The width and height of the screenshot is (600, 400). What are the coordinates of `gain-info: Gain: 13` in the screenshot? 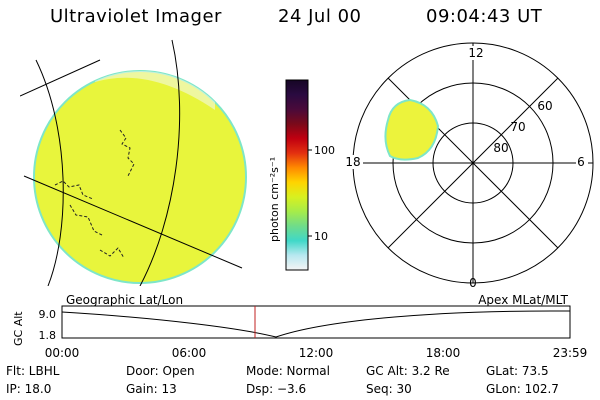 It's located at (151, 389).